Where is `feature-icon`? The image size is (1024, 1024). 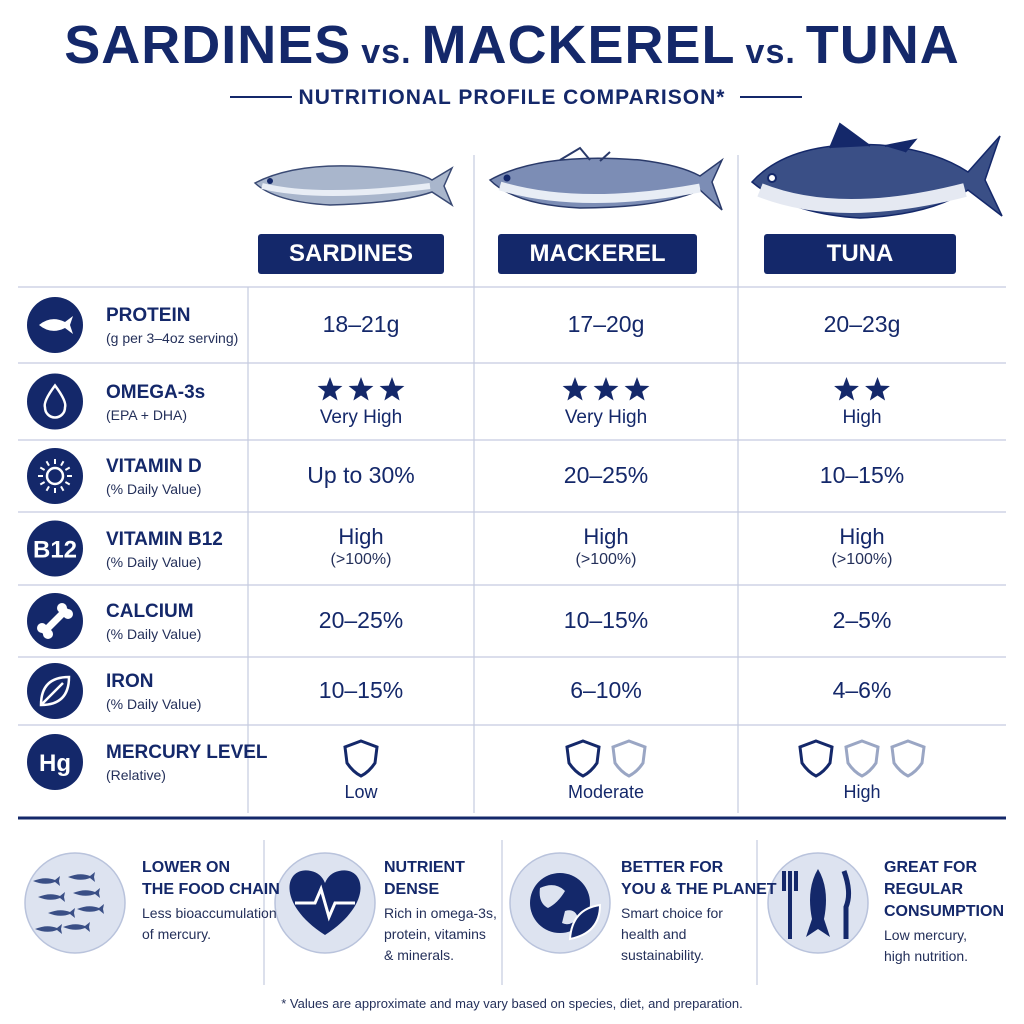 feature-icon is located at coordinates (68, 903).